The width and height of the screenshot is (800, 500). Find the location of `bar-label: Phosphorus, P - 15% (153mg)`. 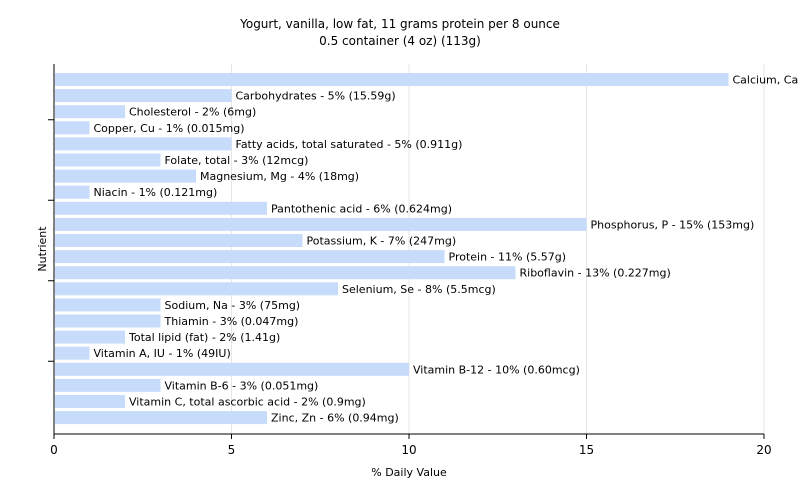

bar-label: Phosphorus, P - 15% (153mg) is located at coordinates (673, 224).